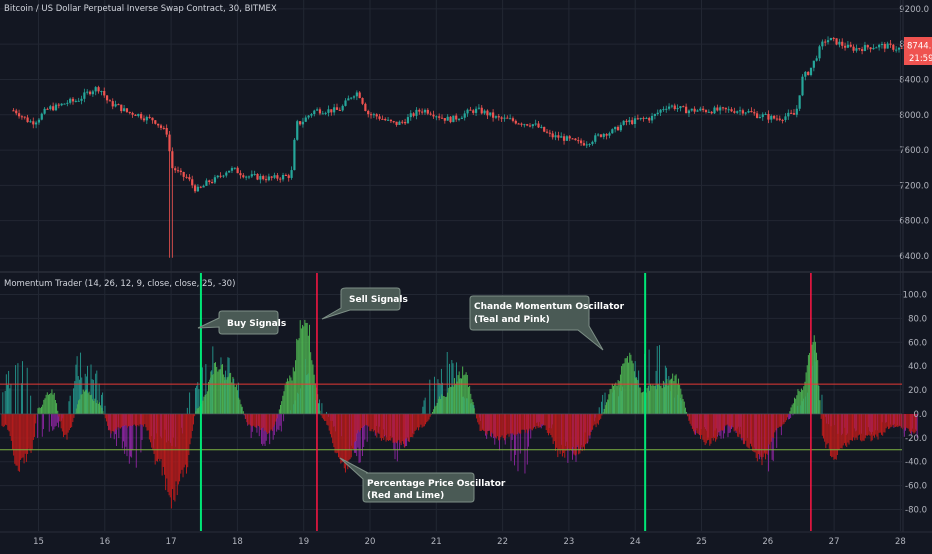 This screenshot has width=932, height=554. What do you see at coordinates (917, 367) in the screenshot?
I see `osc-tick-label: 40.0` at bounding box center [917, 367].